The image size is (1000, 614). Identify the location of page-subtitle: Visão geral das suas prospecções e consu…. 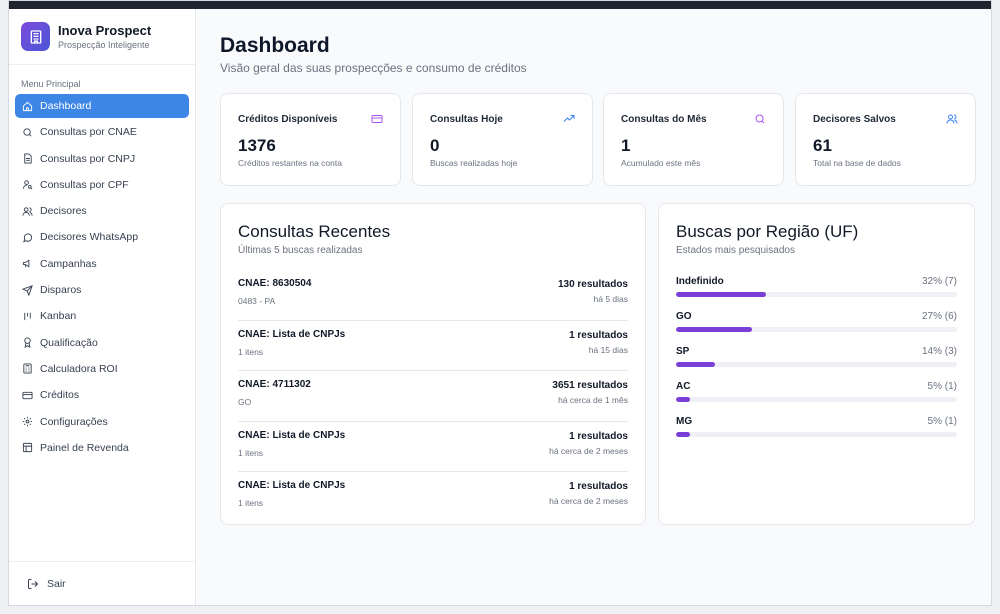
(373, 68).